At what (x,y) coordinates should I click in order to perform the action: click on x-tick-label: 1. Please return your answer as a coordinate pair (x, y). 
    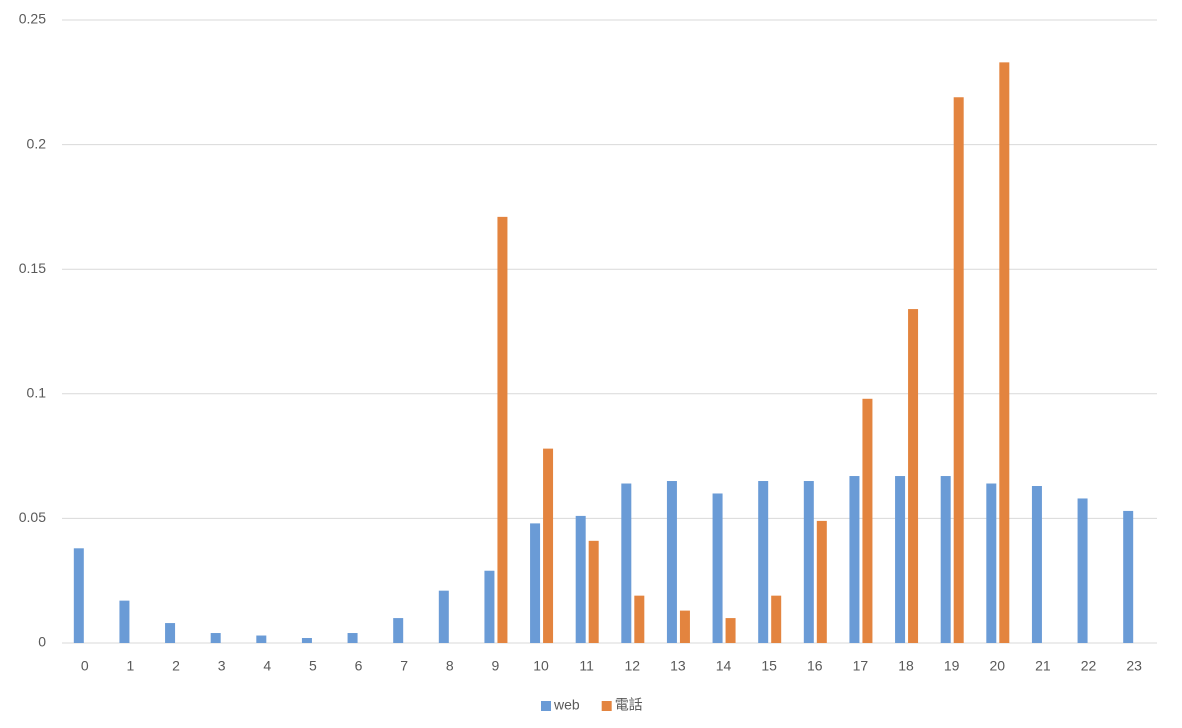
    Looking at the image, I should click on (131, 666).